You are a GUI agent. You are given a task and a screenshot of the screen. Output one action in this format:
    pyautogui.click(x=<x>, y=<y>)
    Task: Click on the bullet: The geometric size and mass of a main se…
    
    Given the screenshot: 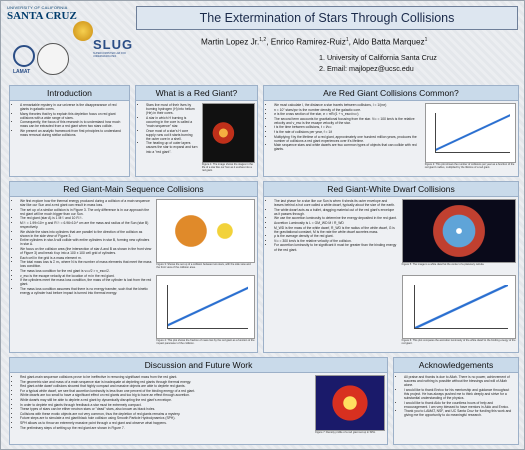 What is the action you would take?
    pyautogui.click(x=165, y=382)
    